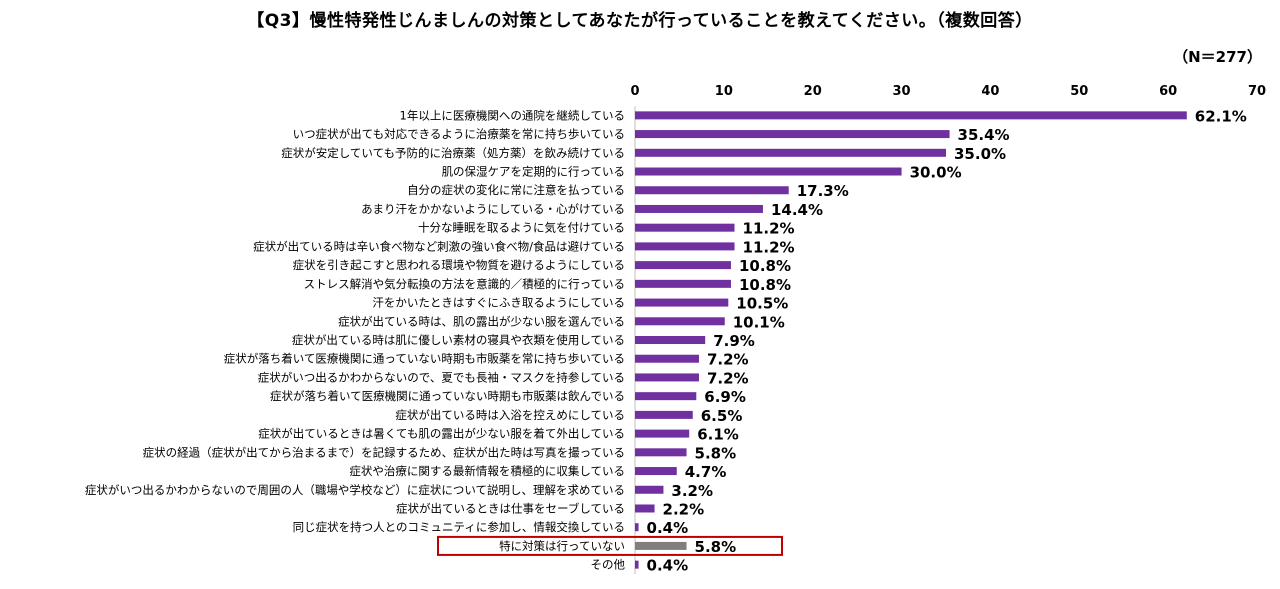 The image size is (1280, 589). I want to click on x-tick-label: 70, so click(1257, 91).